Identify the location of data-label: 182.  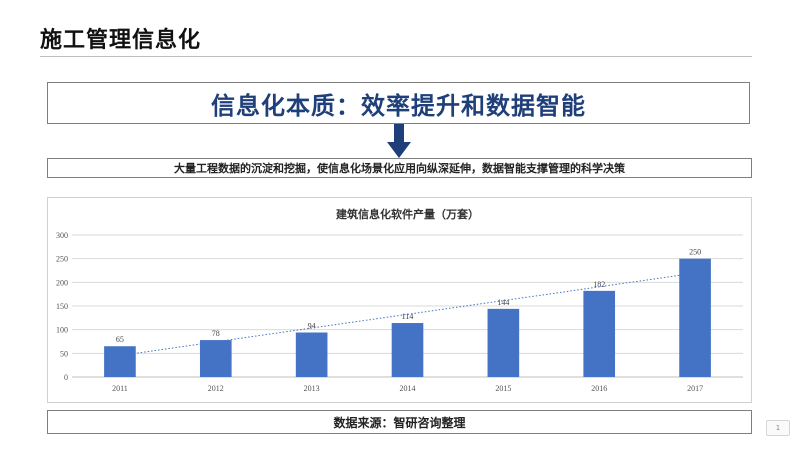
(599, 284).